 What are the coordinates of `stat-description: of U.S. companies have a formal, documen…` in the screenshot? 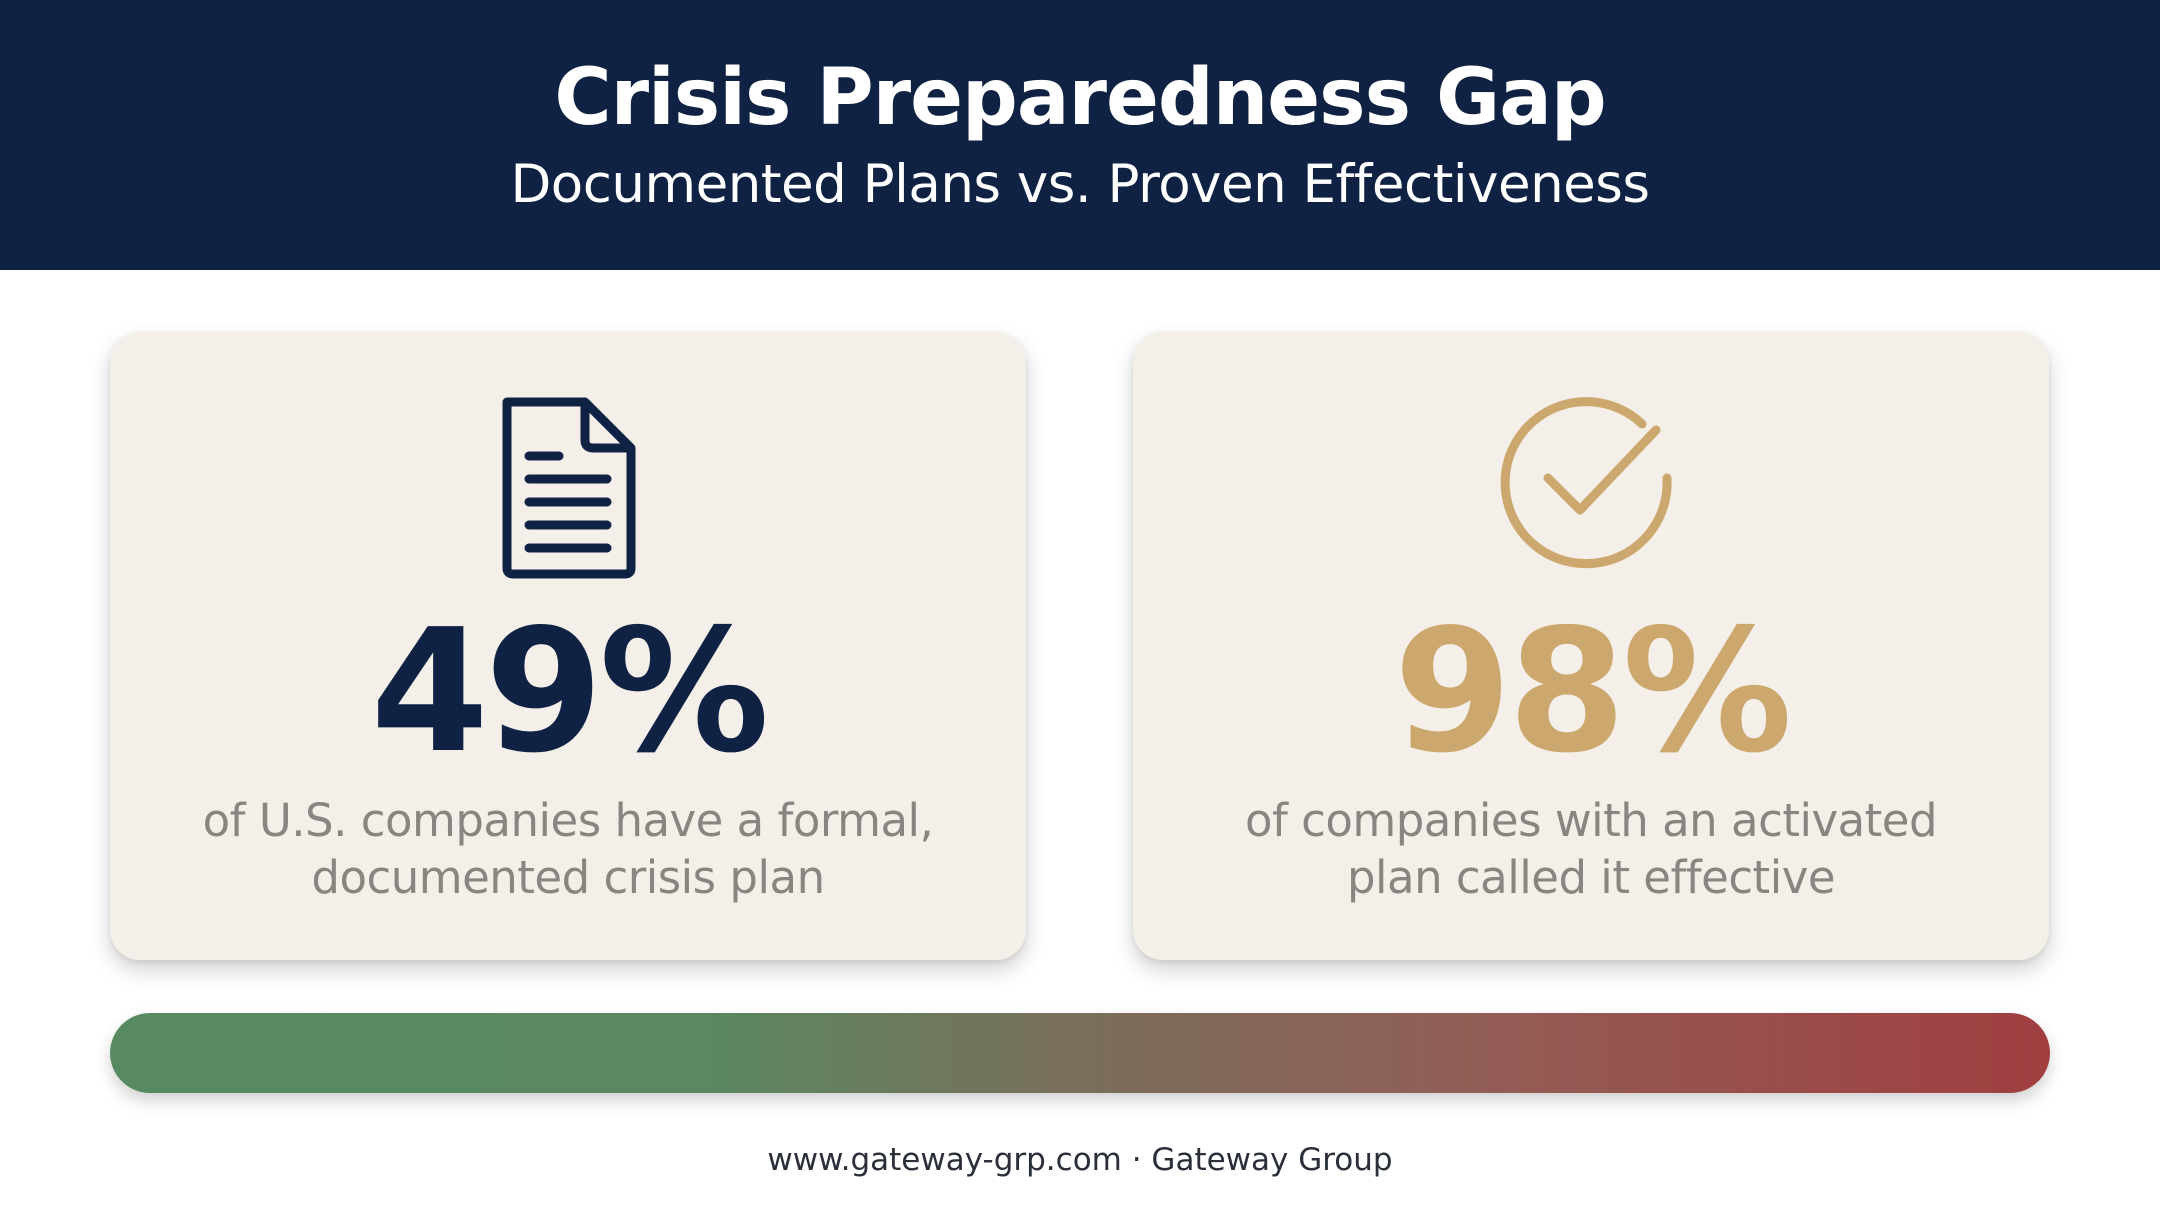 It's located at (568, 849).